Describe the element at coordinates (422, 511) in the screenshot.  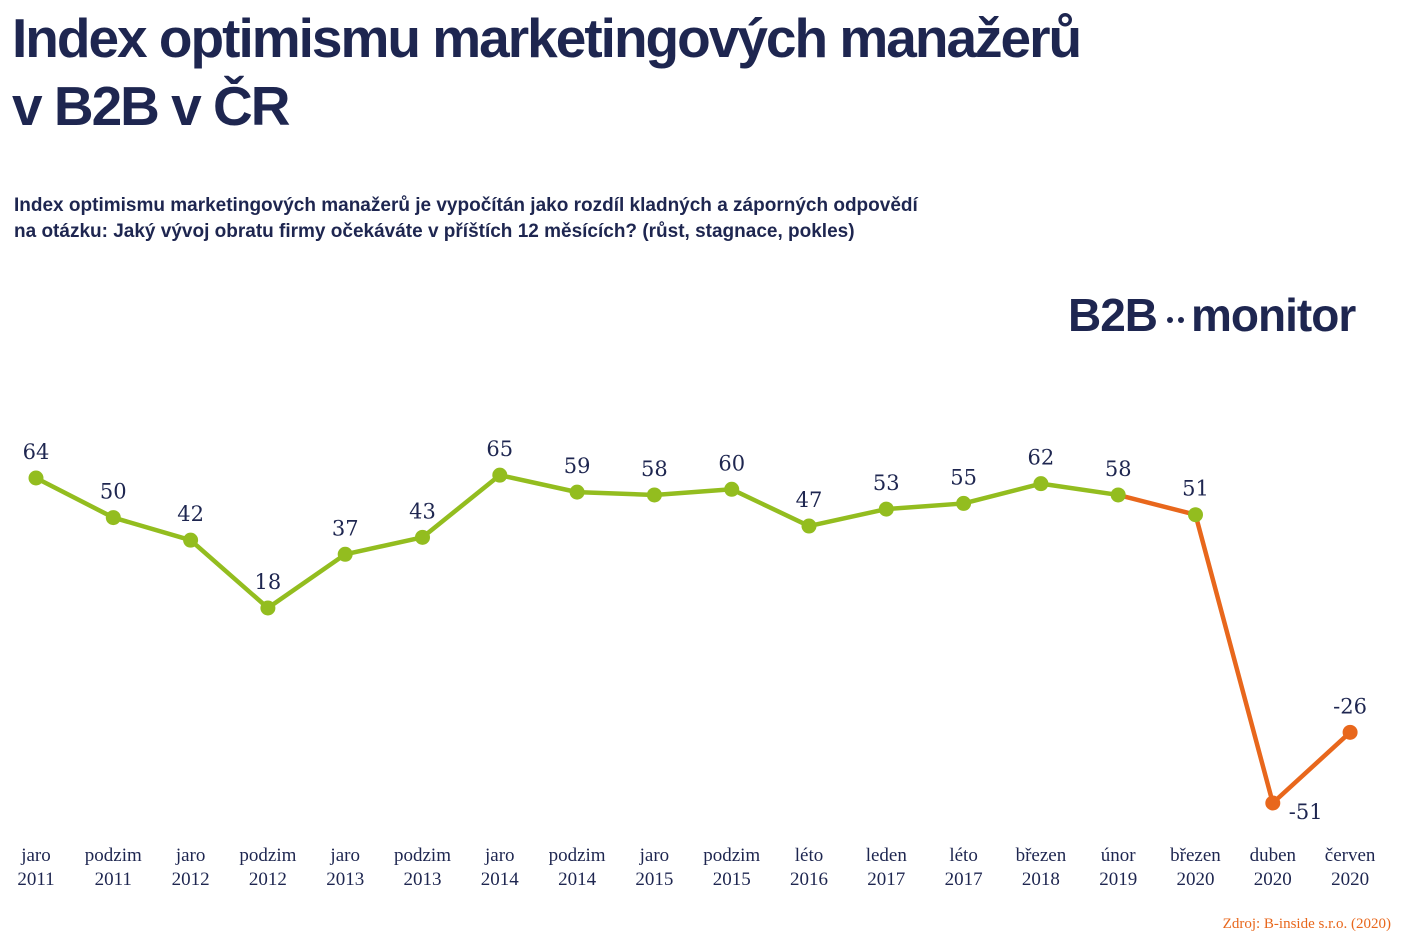
I see `data-label: 43` at that location.